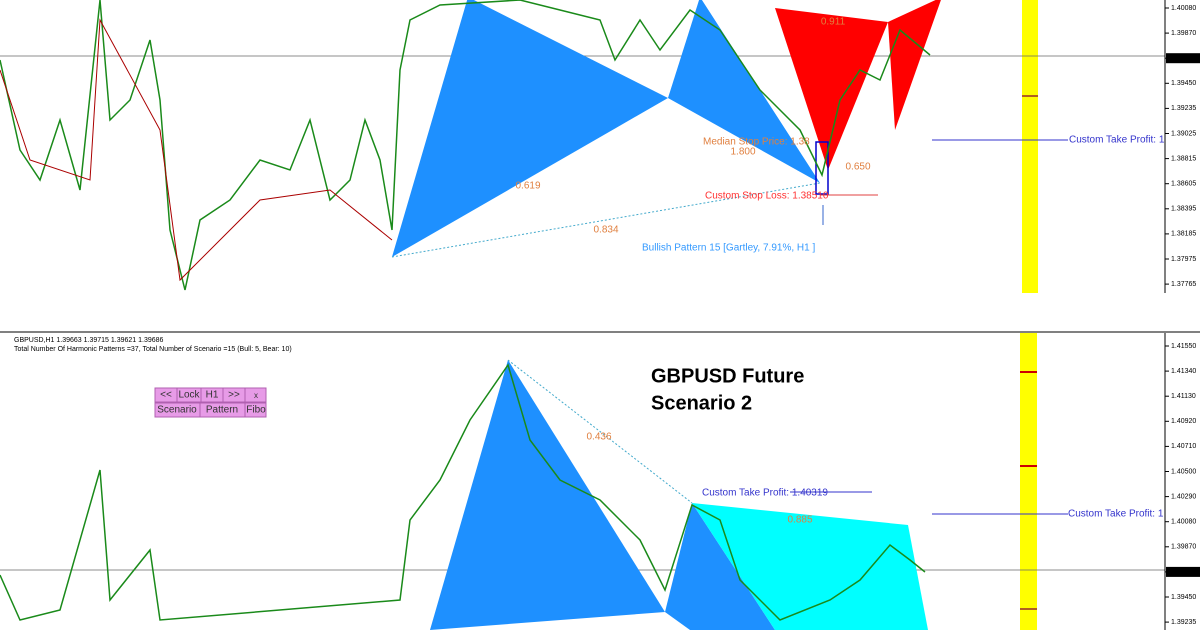  I want to click on price-path-down, so click(196, 150).